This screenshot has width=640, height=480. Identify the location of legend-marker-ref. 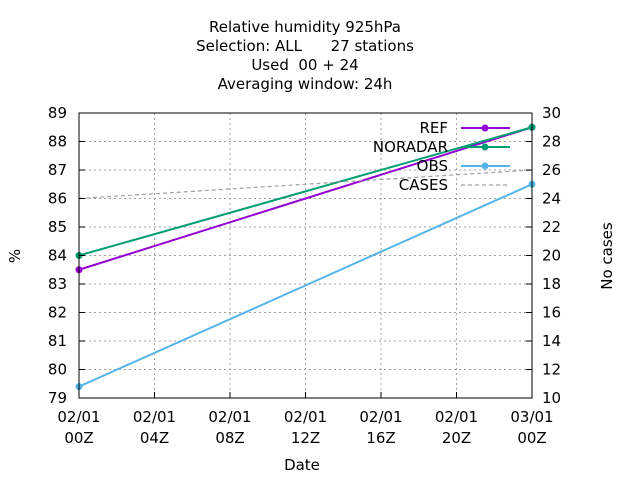
(485, 128).